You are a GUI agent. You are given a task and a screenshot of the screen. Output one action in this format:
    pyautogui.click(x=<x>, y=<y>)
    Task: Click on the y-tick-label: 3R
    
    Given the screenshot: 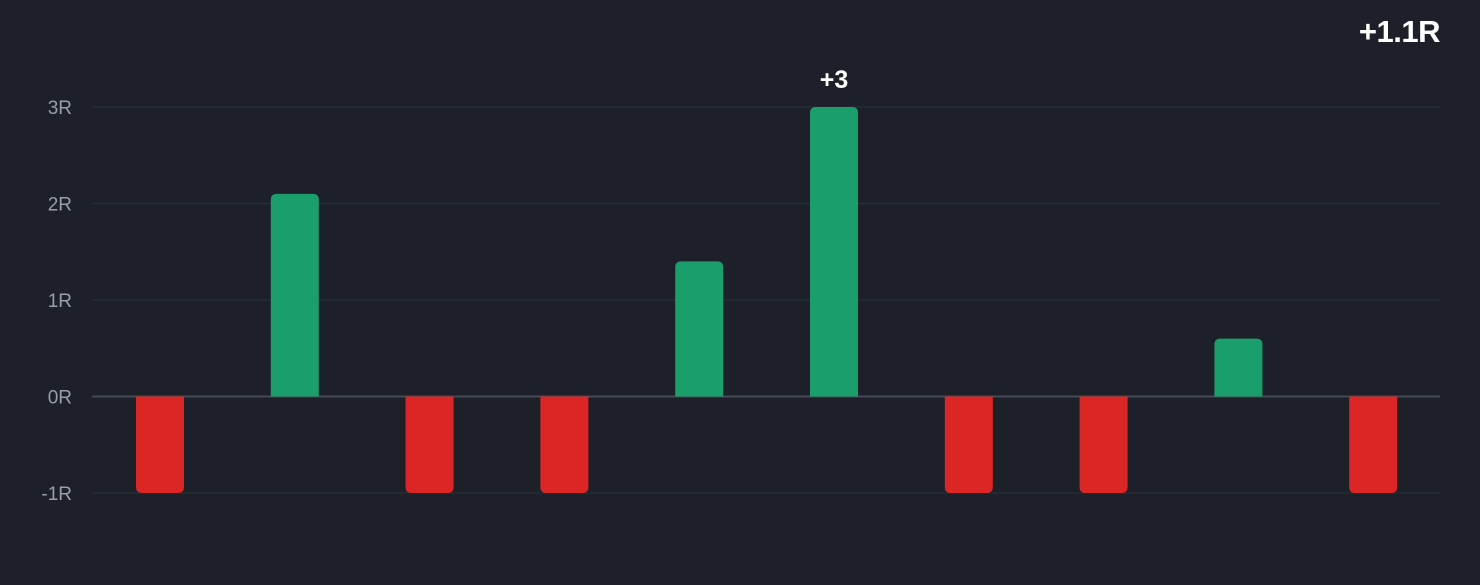 What is the action you would take?
    pyautogui.click(x=60, y=108)
    